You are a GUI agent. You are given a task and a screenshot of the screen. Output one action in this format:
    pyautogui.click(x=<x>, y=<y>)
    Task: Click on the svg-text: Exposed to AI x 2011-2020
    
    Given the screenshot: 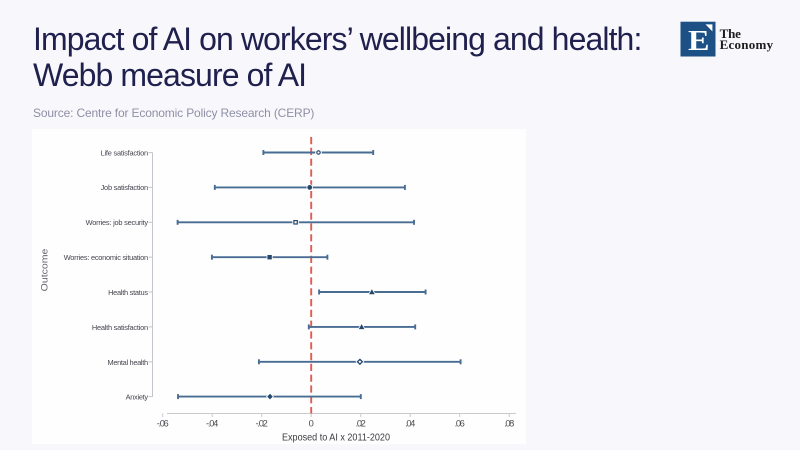 What is the action you would take?
    pyautogui.click(x=336, y=438)
    